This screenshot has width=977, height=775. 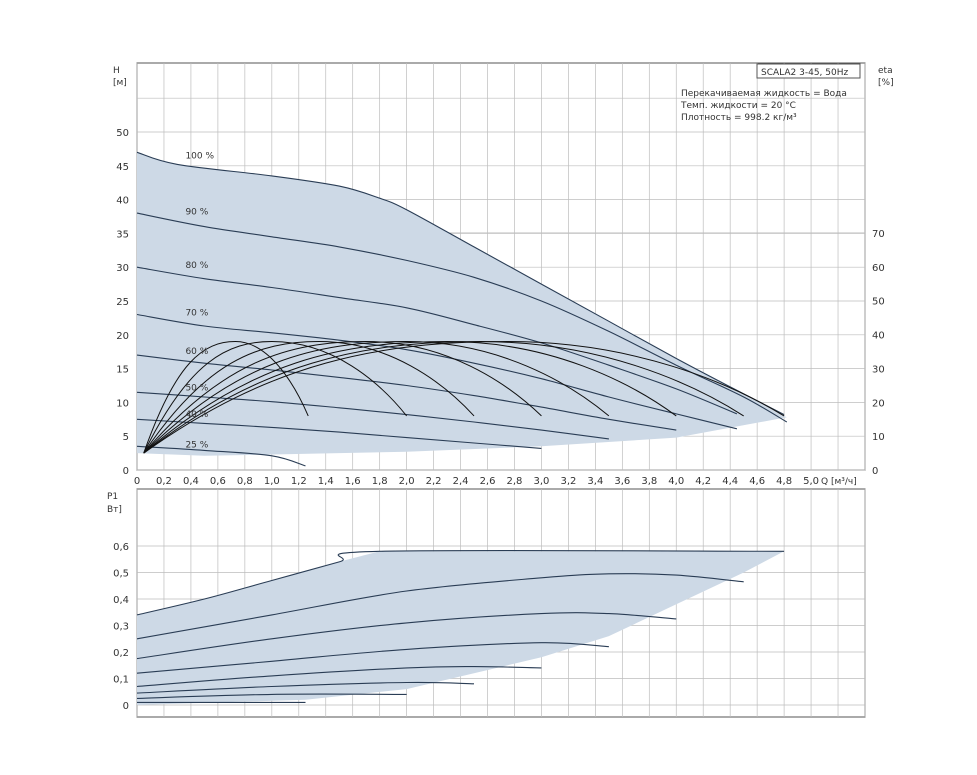 What do you see at coordinates (114, 510) in the screenshot?
I see `power-y-axis-title-line2: Вт]` at bounding box center [114, 510].